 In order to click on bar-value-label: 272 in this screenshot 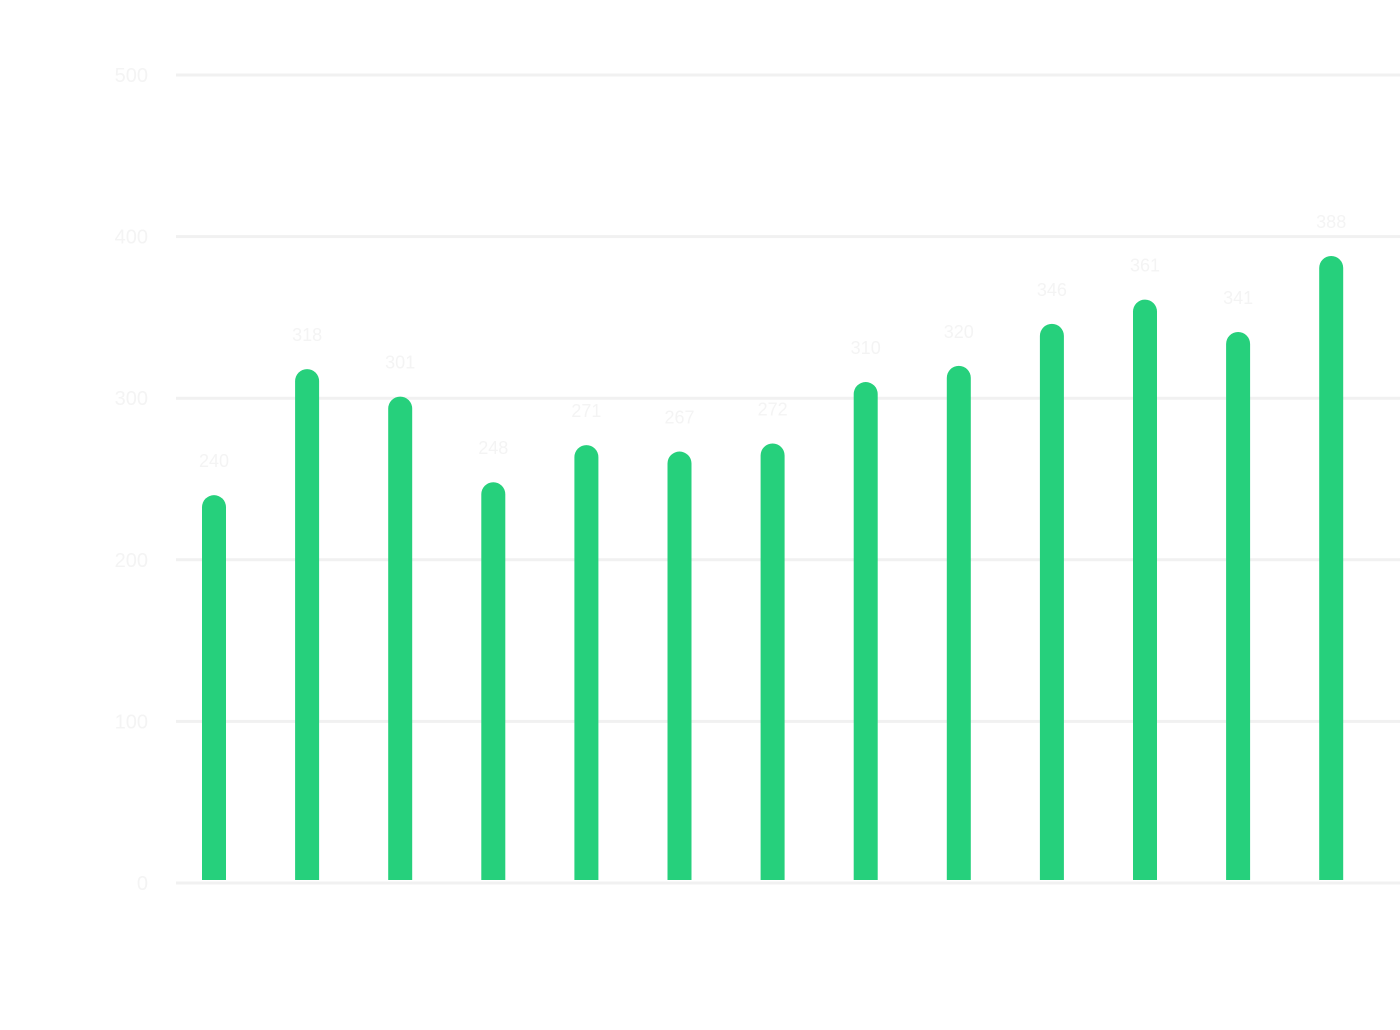, I will do `click(773, 409)`.